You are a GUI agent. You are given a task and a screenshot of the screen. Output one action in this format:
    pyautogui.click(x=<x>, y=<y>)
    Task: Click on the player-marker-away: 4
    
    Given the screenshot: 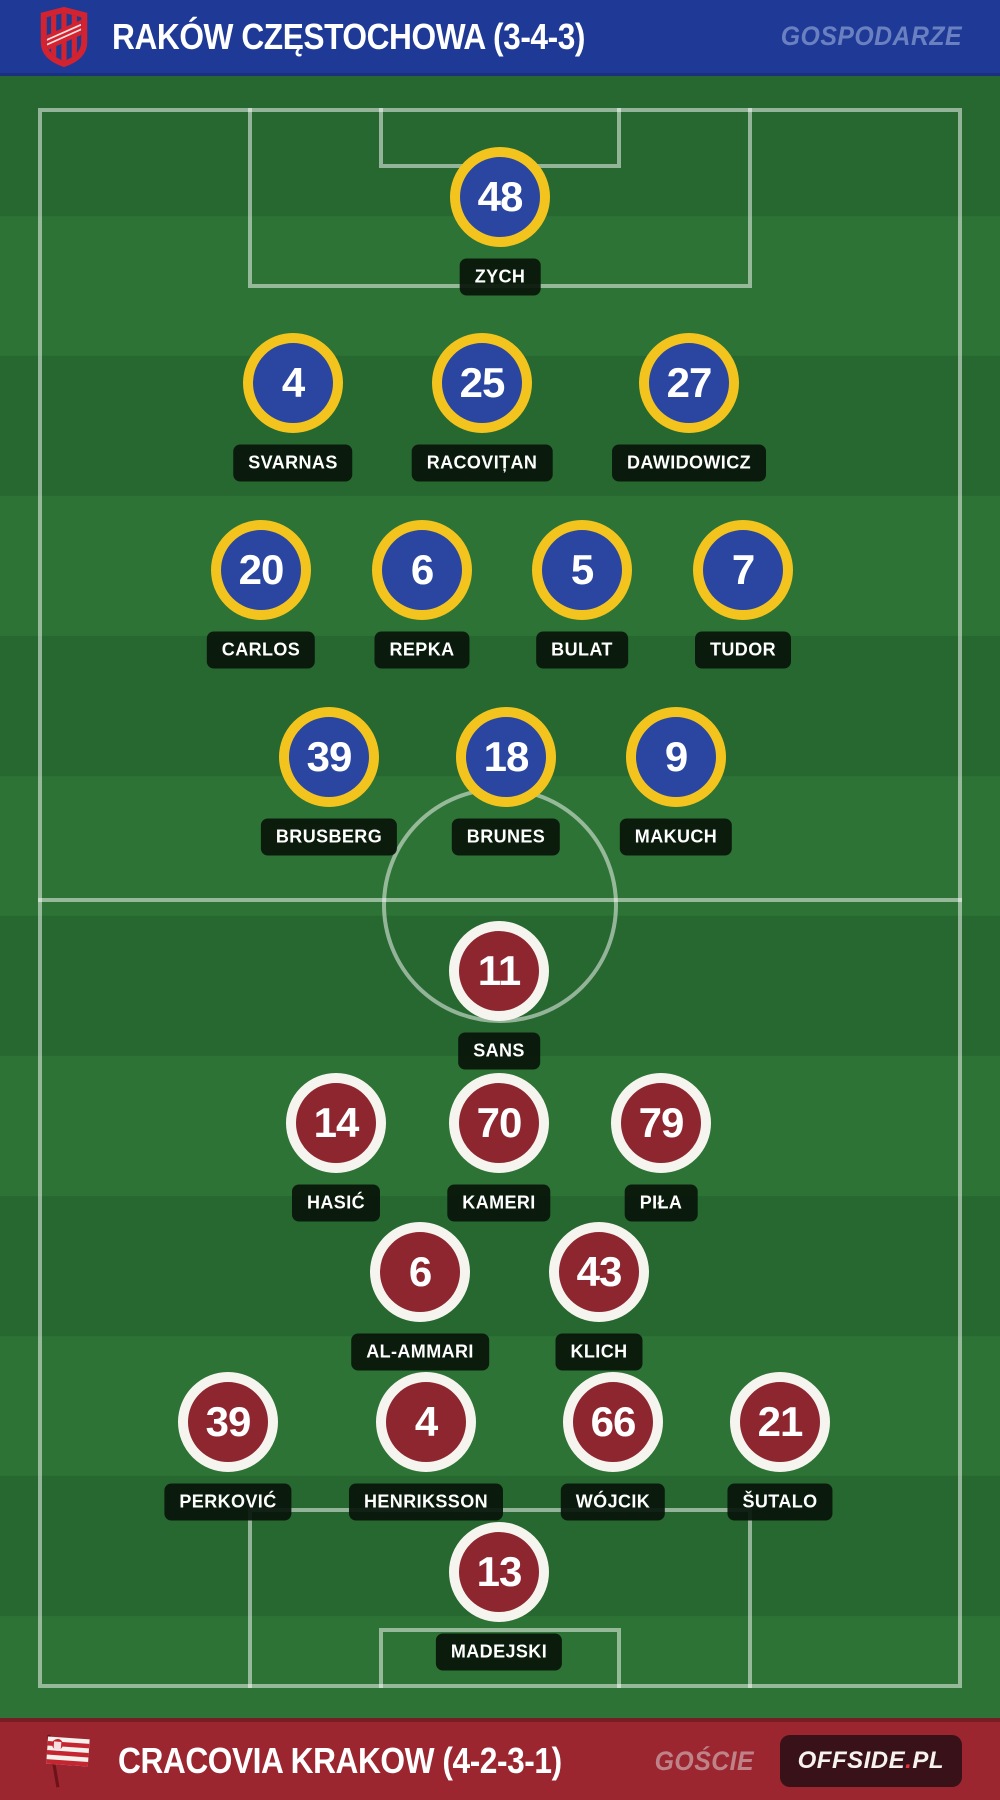 What is the action you would take?
    pyautogui.click(x=426, y=1422)
    